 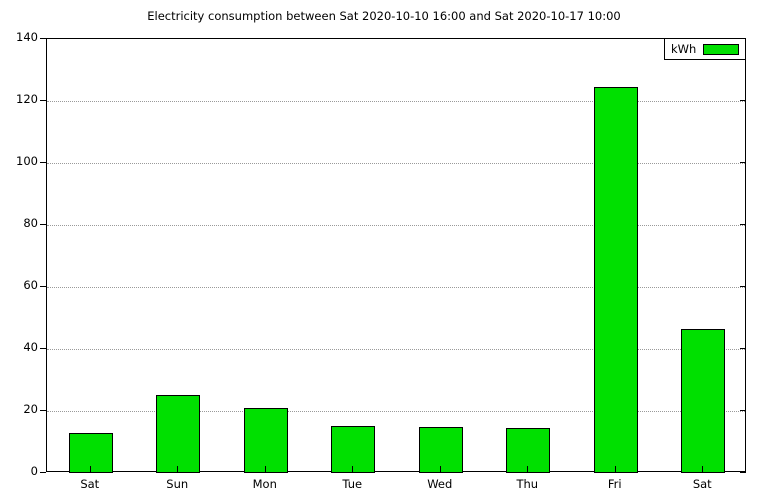 What do you see at coordinates (30, 223) in the screenshot?
I see `y-axis-tick-label: 80` at bounding box center [30, 223].